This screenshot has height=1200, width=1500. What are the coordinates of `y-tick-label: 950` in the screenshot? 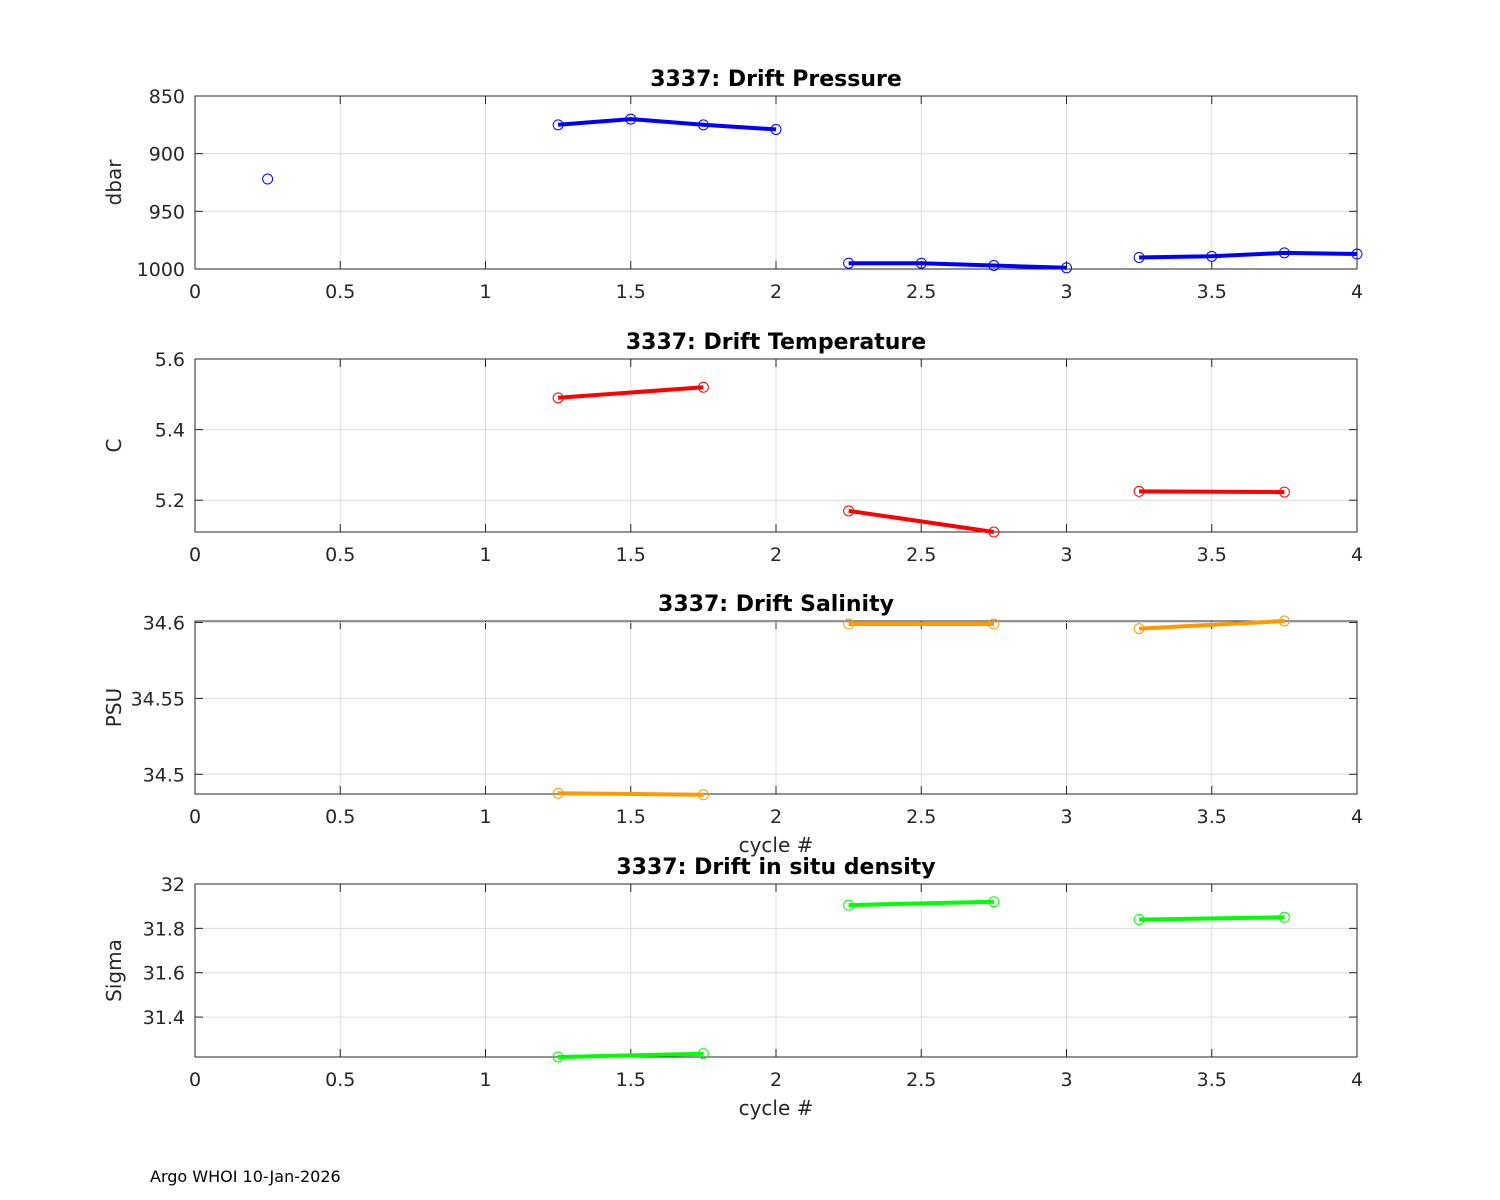 It's located at (167, 212).